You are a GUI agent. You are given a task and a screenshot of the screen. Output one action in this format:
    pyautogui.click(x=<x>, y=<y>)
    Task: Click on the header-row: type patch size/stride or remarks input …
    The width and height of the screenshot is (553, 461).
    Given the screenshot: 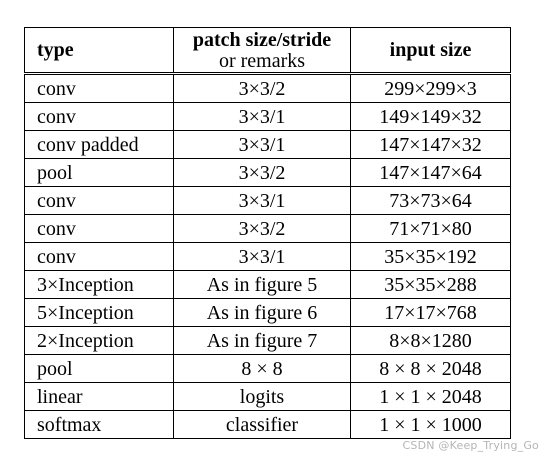 What is the action you would take?
    pyautogui.click(x=267, y=51)
    